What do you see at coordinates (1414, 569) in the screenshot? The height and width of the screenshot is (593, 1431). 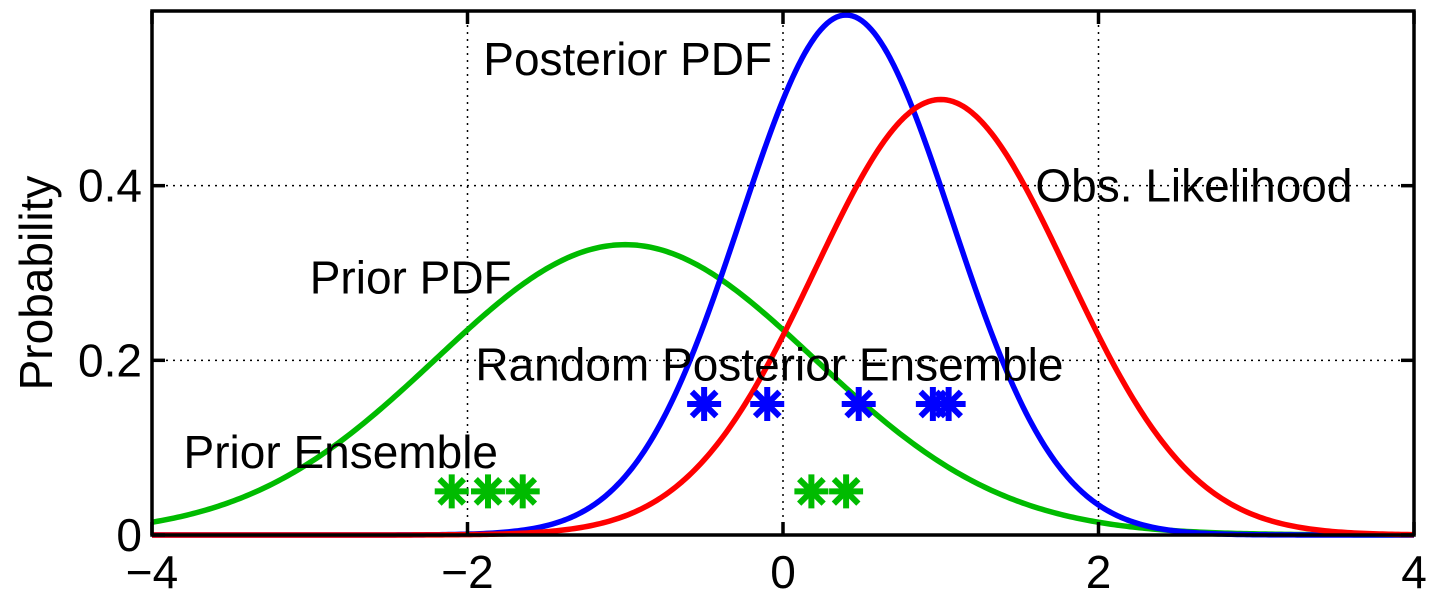 I see `x-tick-label: 4` at bounding box center [1414, 569].